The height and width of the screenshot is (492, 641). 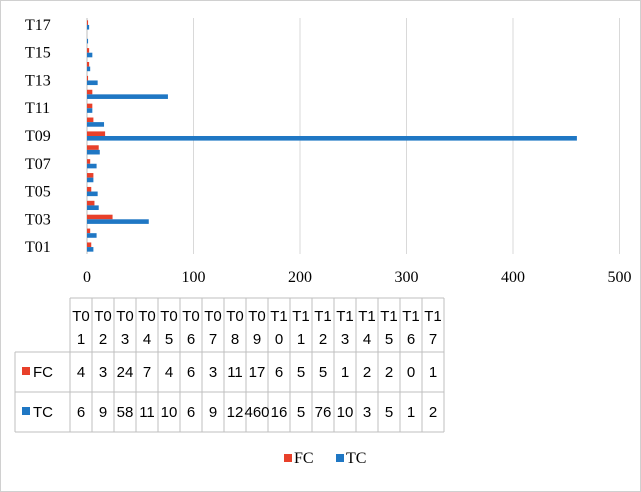 I want to click on table-header-top-12: T1, so click(x=323, y=316).